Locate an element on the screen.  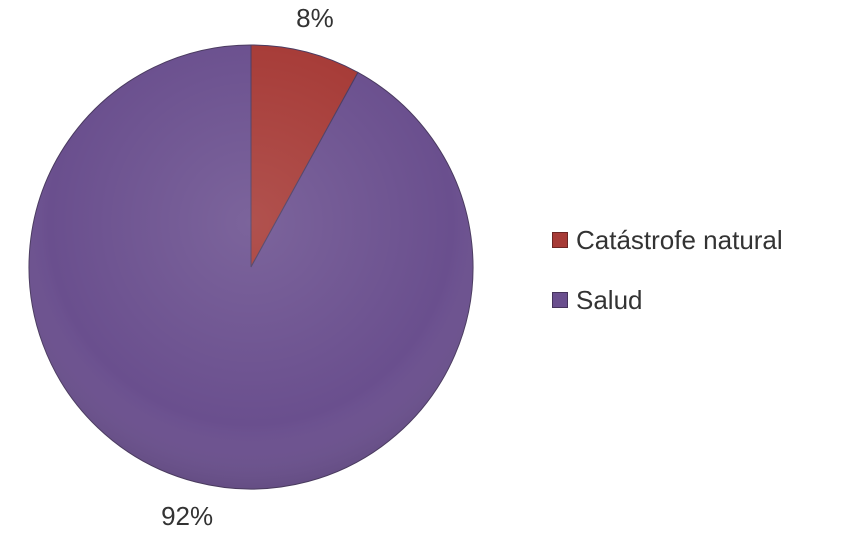
data-label-catastrofe-natural: 8% is located at coordinates (315, 18).